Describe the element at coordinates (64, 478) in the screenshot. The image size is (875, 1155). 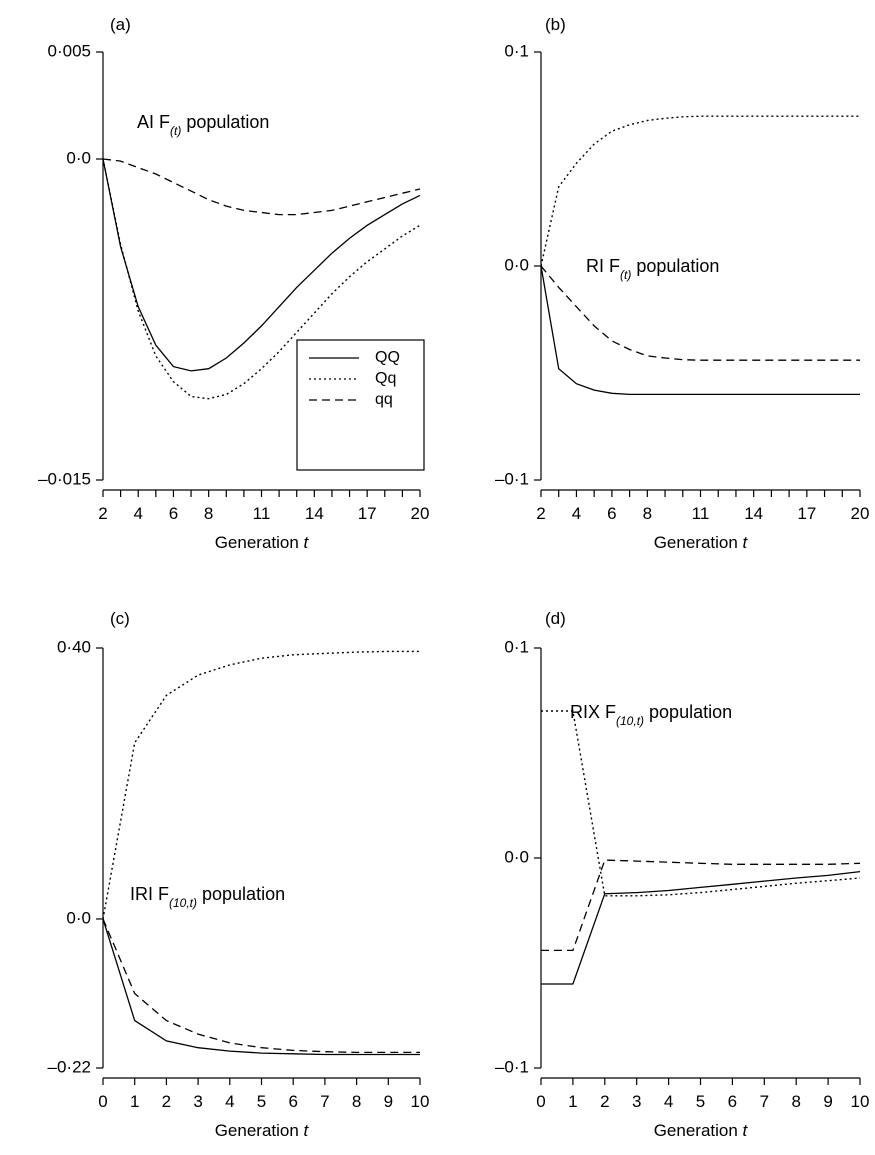
I see `y-tick-label: –0·015` at that location.